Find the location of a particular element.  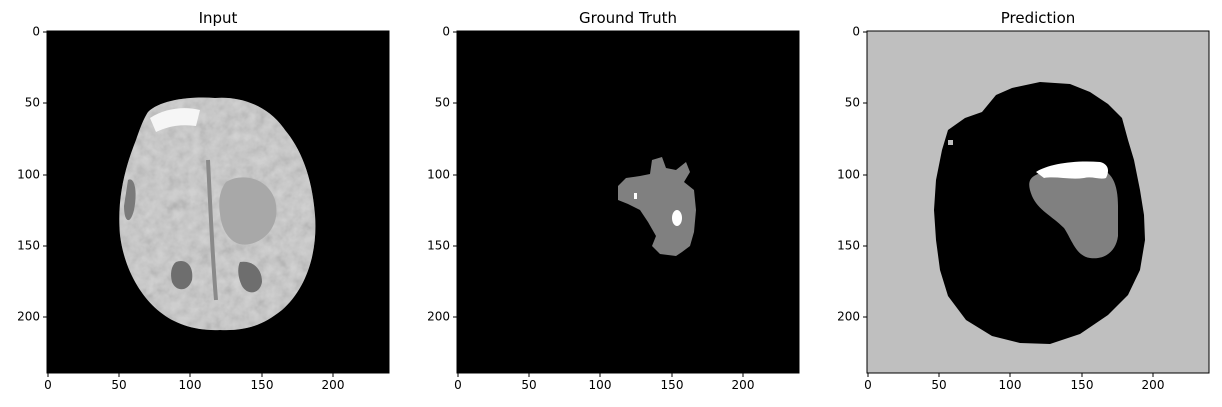

panel-title: Ground Truth is located at coordinates (628, 18).